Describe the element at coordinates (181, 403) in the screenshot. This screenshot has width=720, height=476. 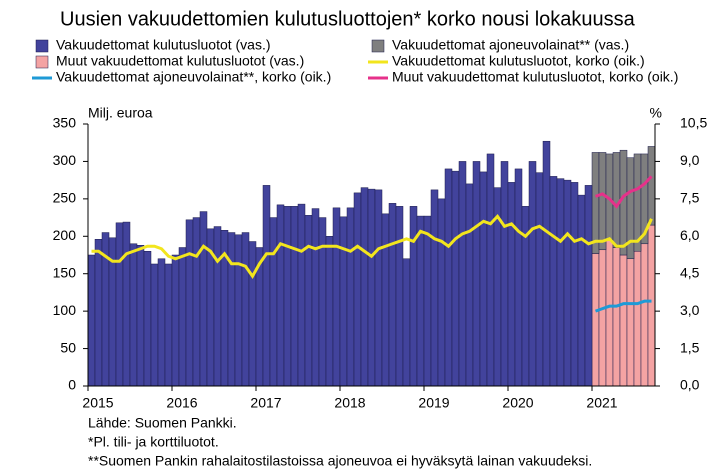
I see `x-tick-label: 2016` at that location.